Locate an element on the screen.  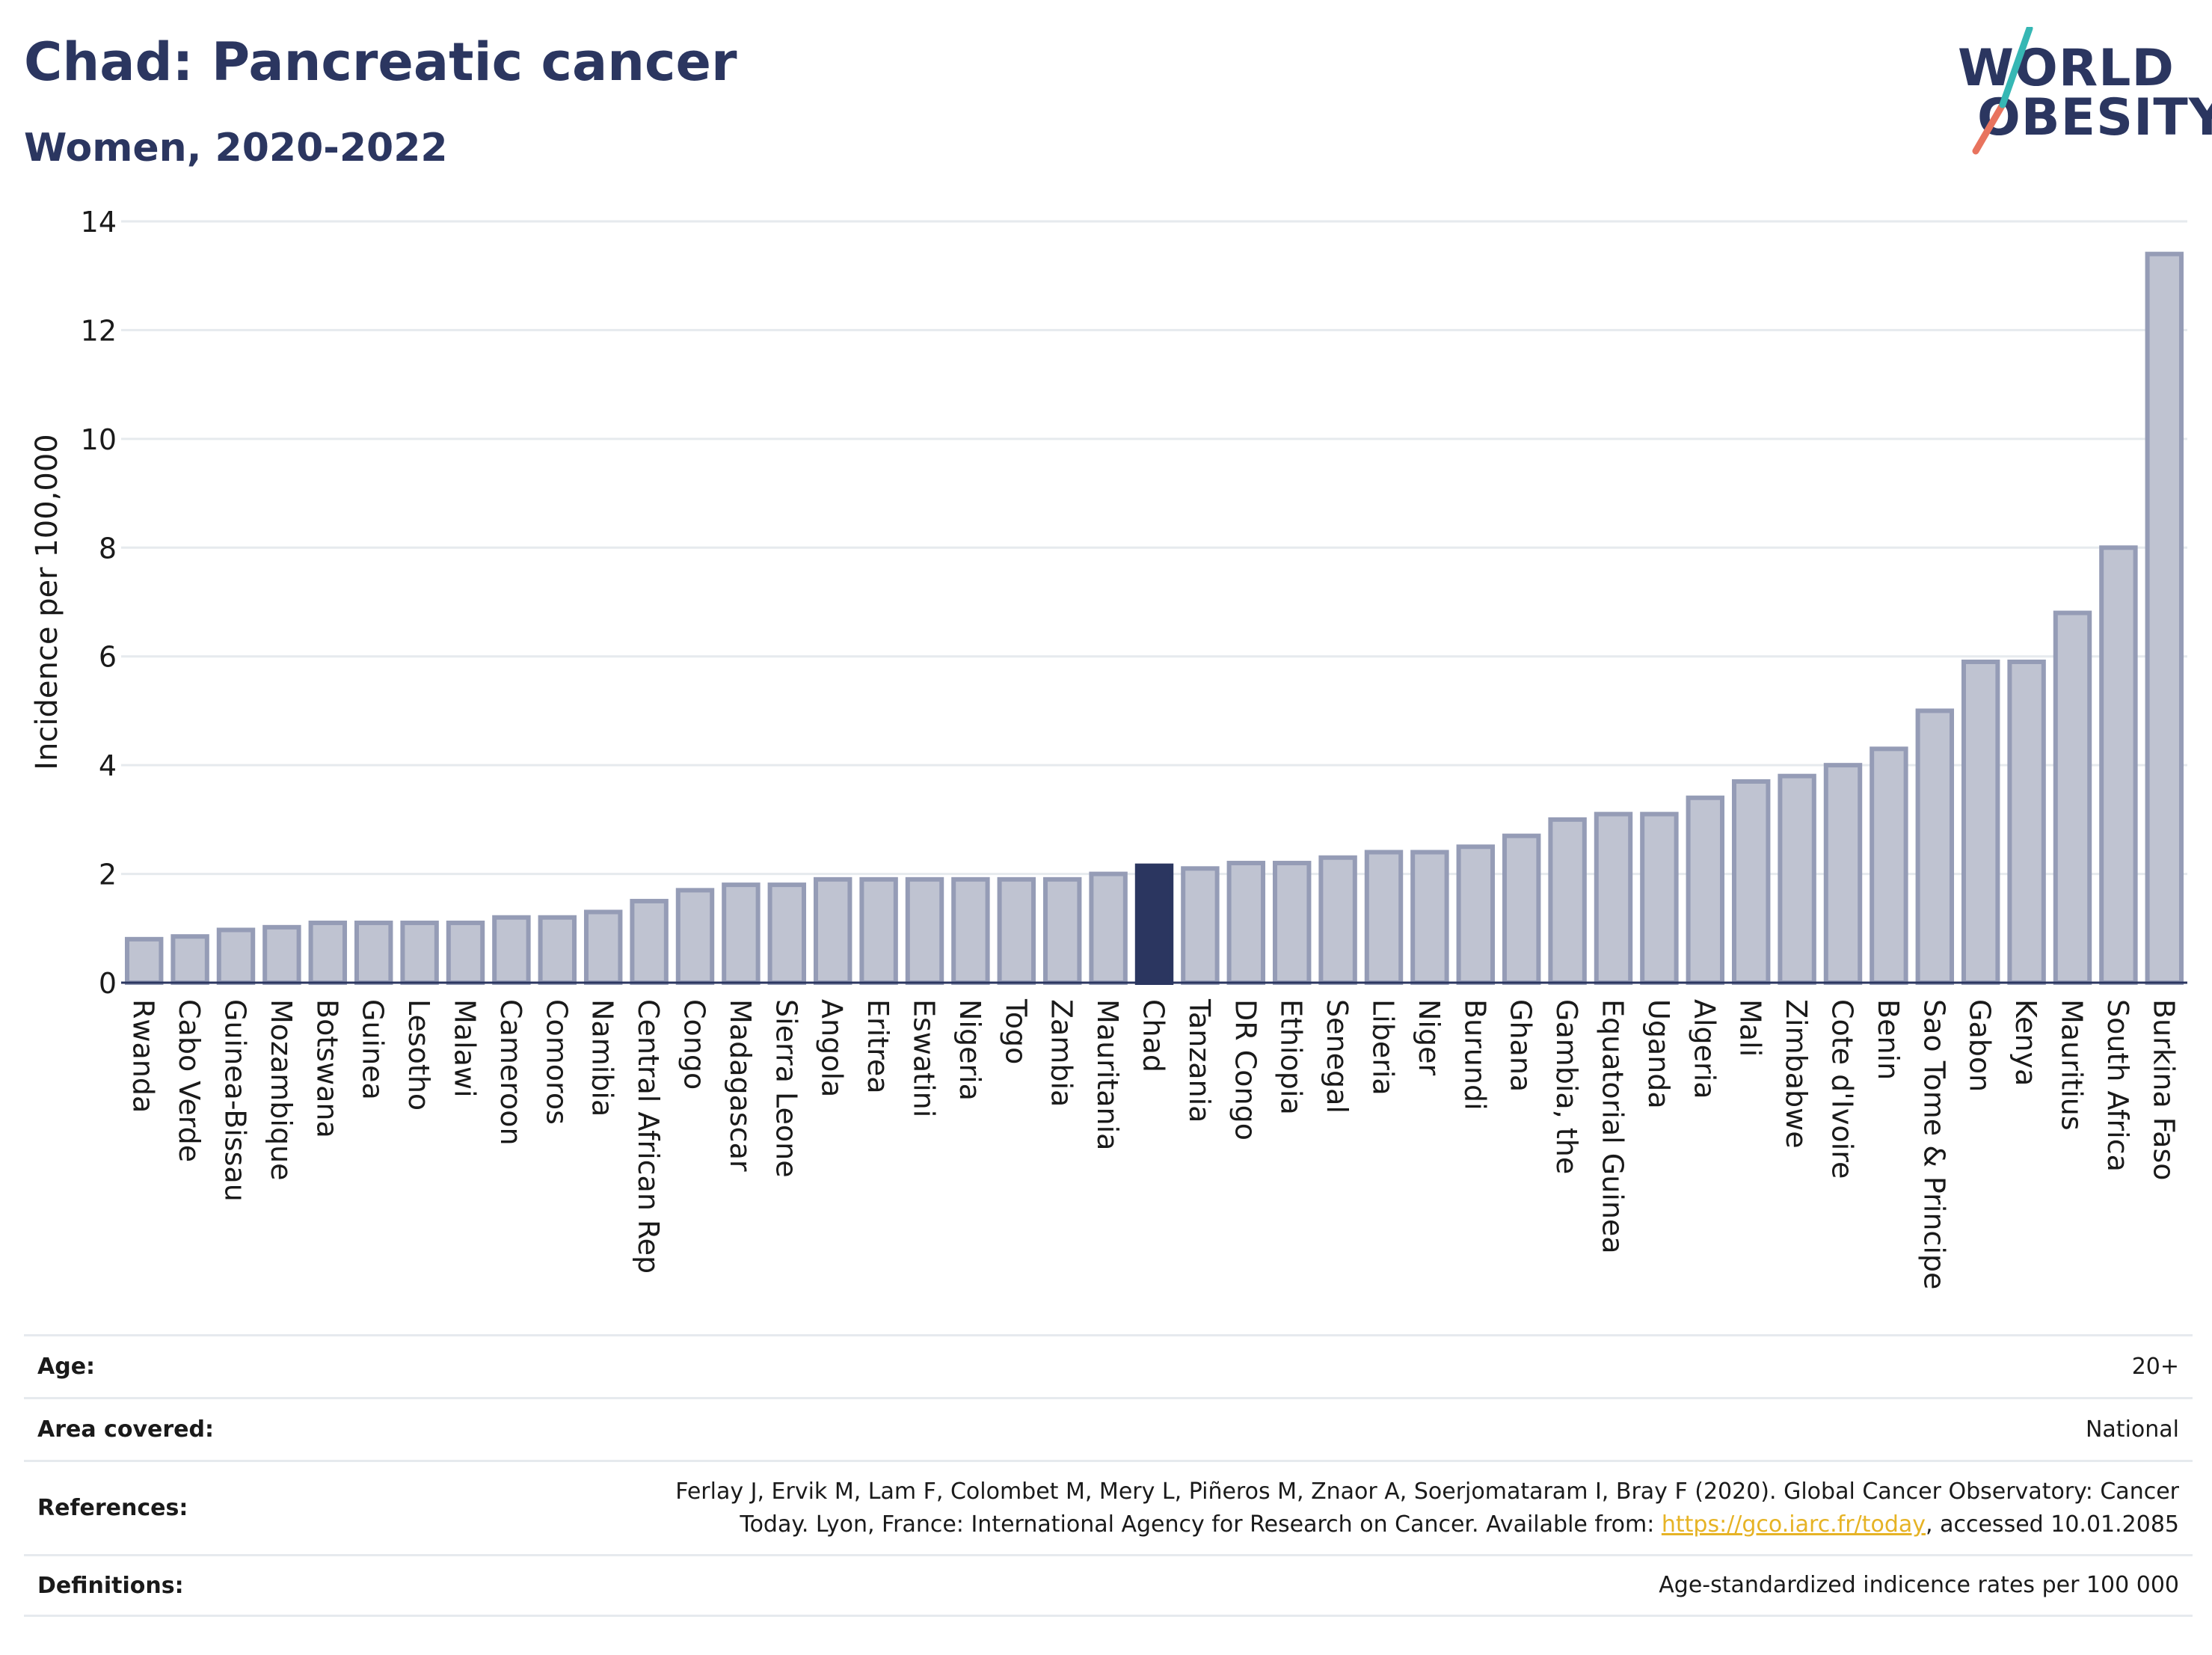
bar-burundi is located at coordinates (1476, 915).